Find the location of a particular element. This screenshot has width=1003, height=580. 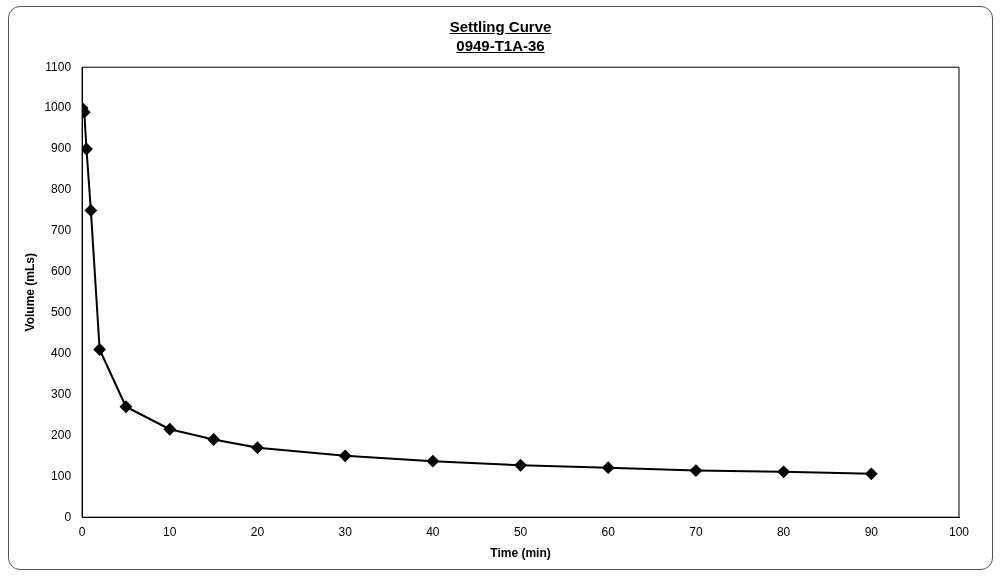

x-tick-label: 40 is located at coordinates (433, 531).